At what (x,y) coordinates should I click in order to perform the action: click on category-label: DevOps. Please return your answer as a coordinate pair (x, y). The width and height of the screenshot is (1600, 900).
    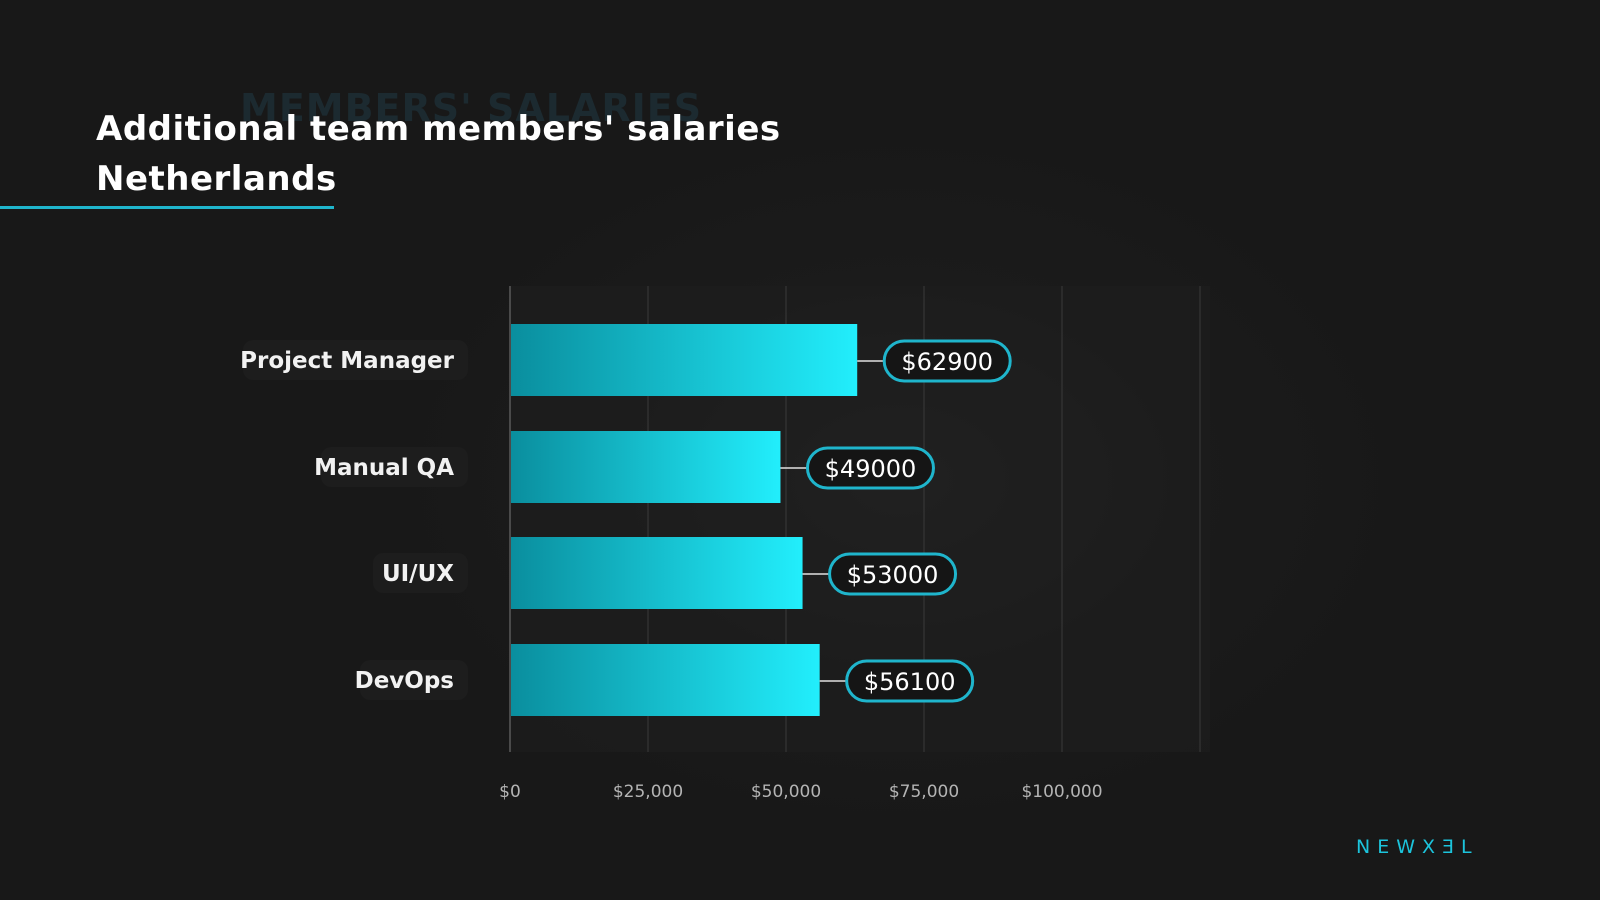
    Looking at the image, I should click on (404, 681).